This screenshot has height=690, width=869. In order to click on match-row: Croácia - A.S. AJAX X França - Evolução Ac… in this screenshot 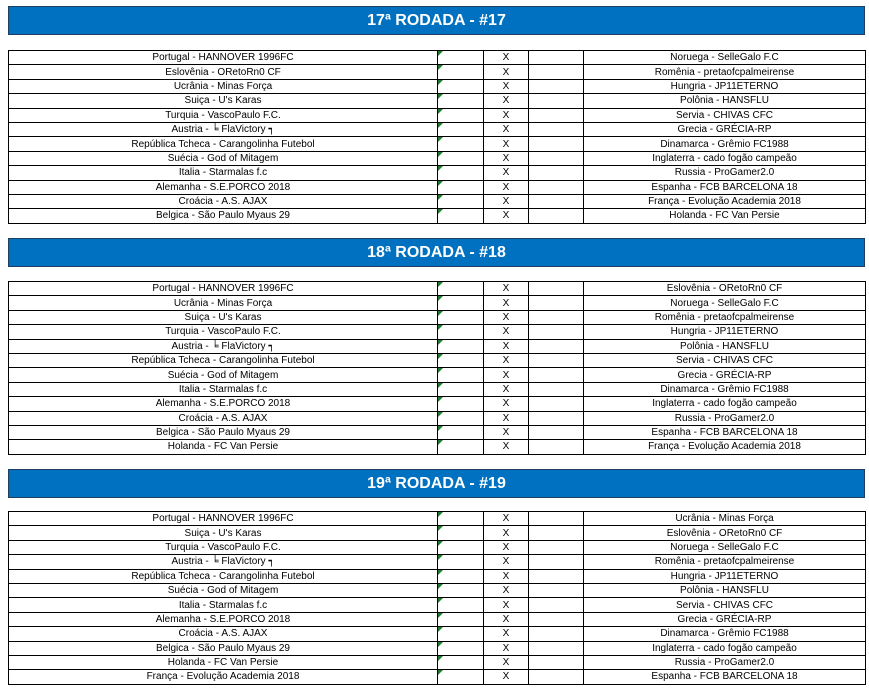, I will do `click(437, 201)`.